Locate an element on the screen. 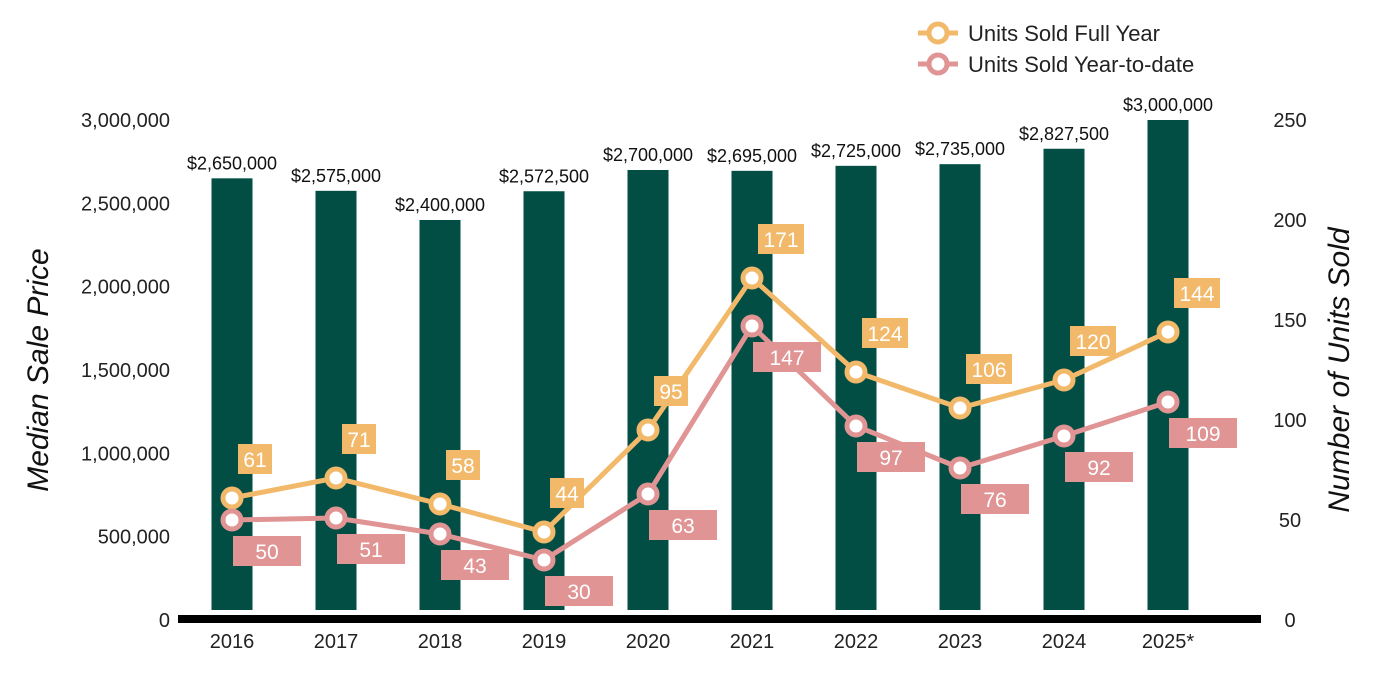 The height and width of the screenshot is (700, 1400). right-axis-tick-label: 100 is located at coordinates (1289, 421).